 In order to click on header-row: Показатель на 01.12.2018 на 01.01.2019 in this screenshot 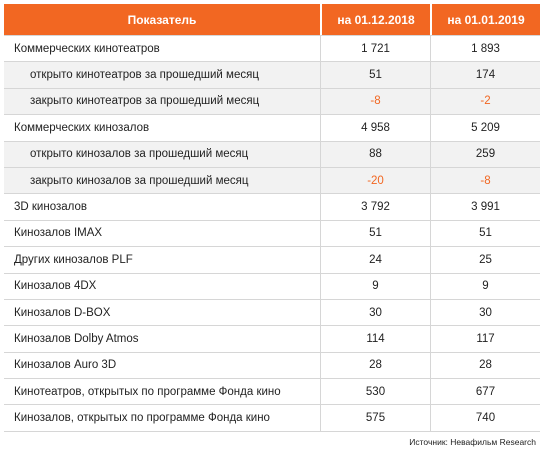, I will do `click(272, 19)`.